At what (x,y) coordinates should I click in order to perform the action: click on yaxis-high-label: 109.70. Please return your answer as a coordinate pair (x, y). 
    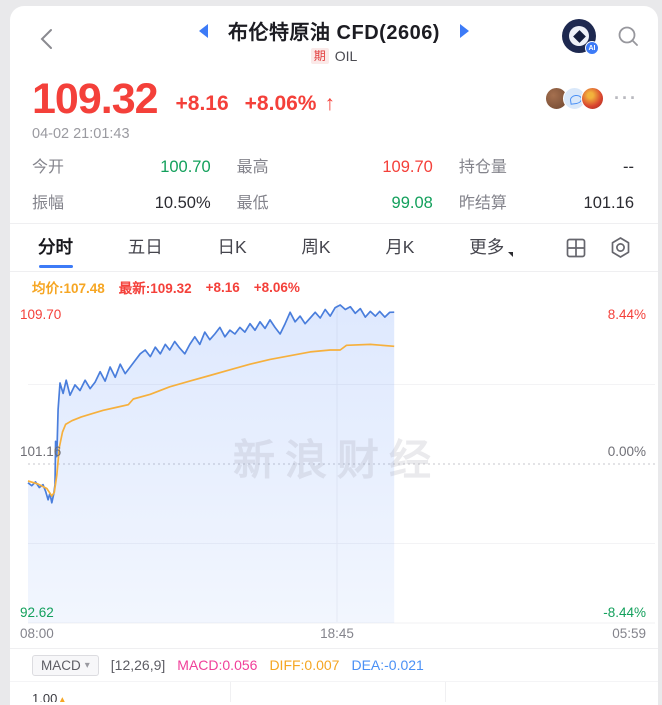
    Looking at the image, I should click on (41, 314).